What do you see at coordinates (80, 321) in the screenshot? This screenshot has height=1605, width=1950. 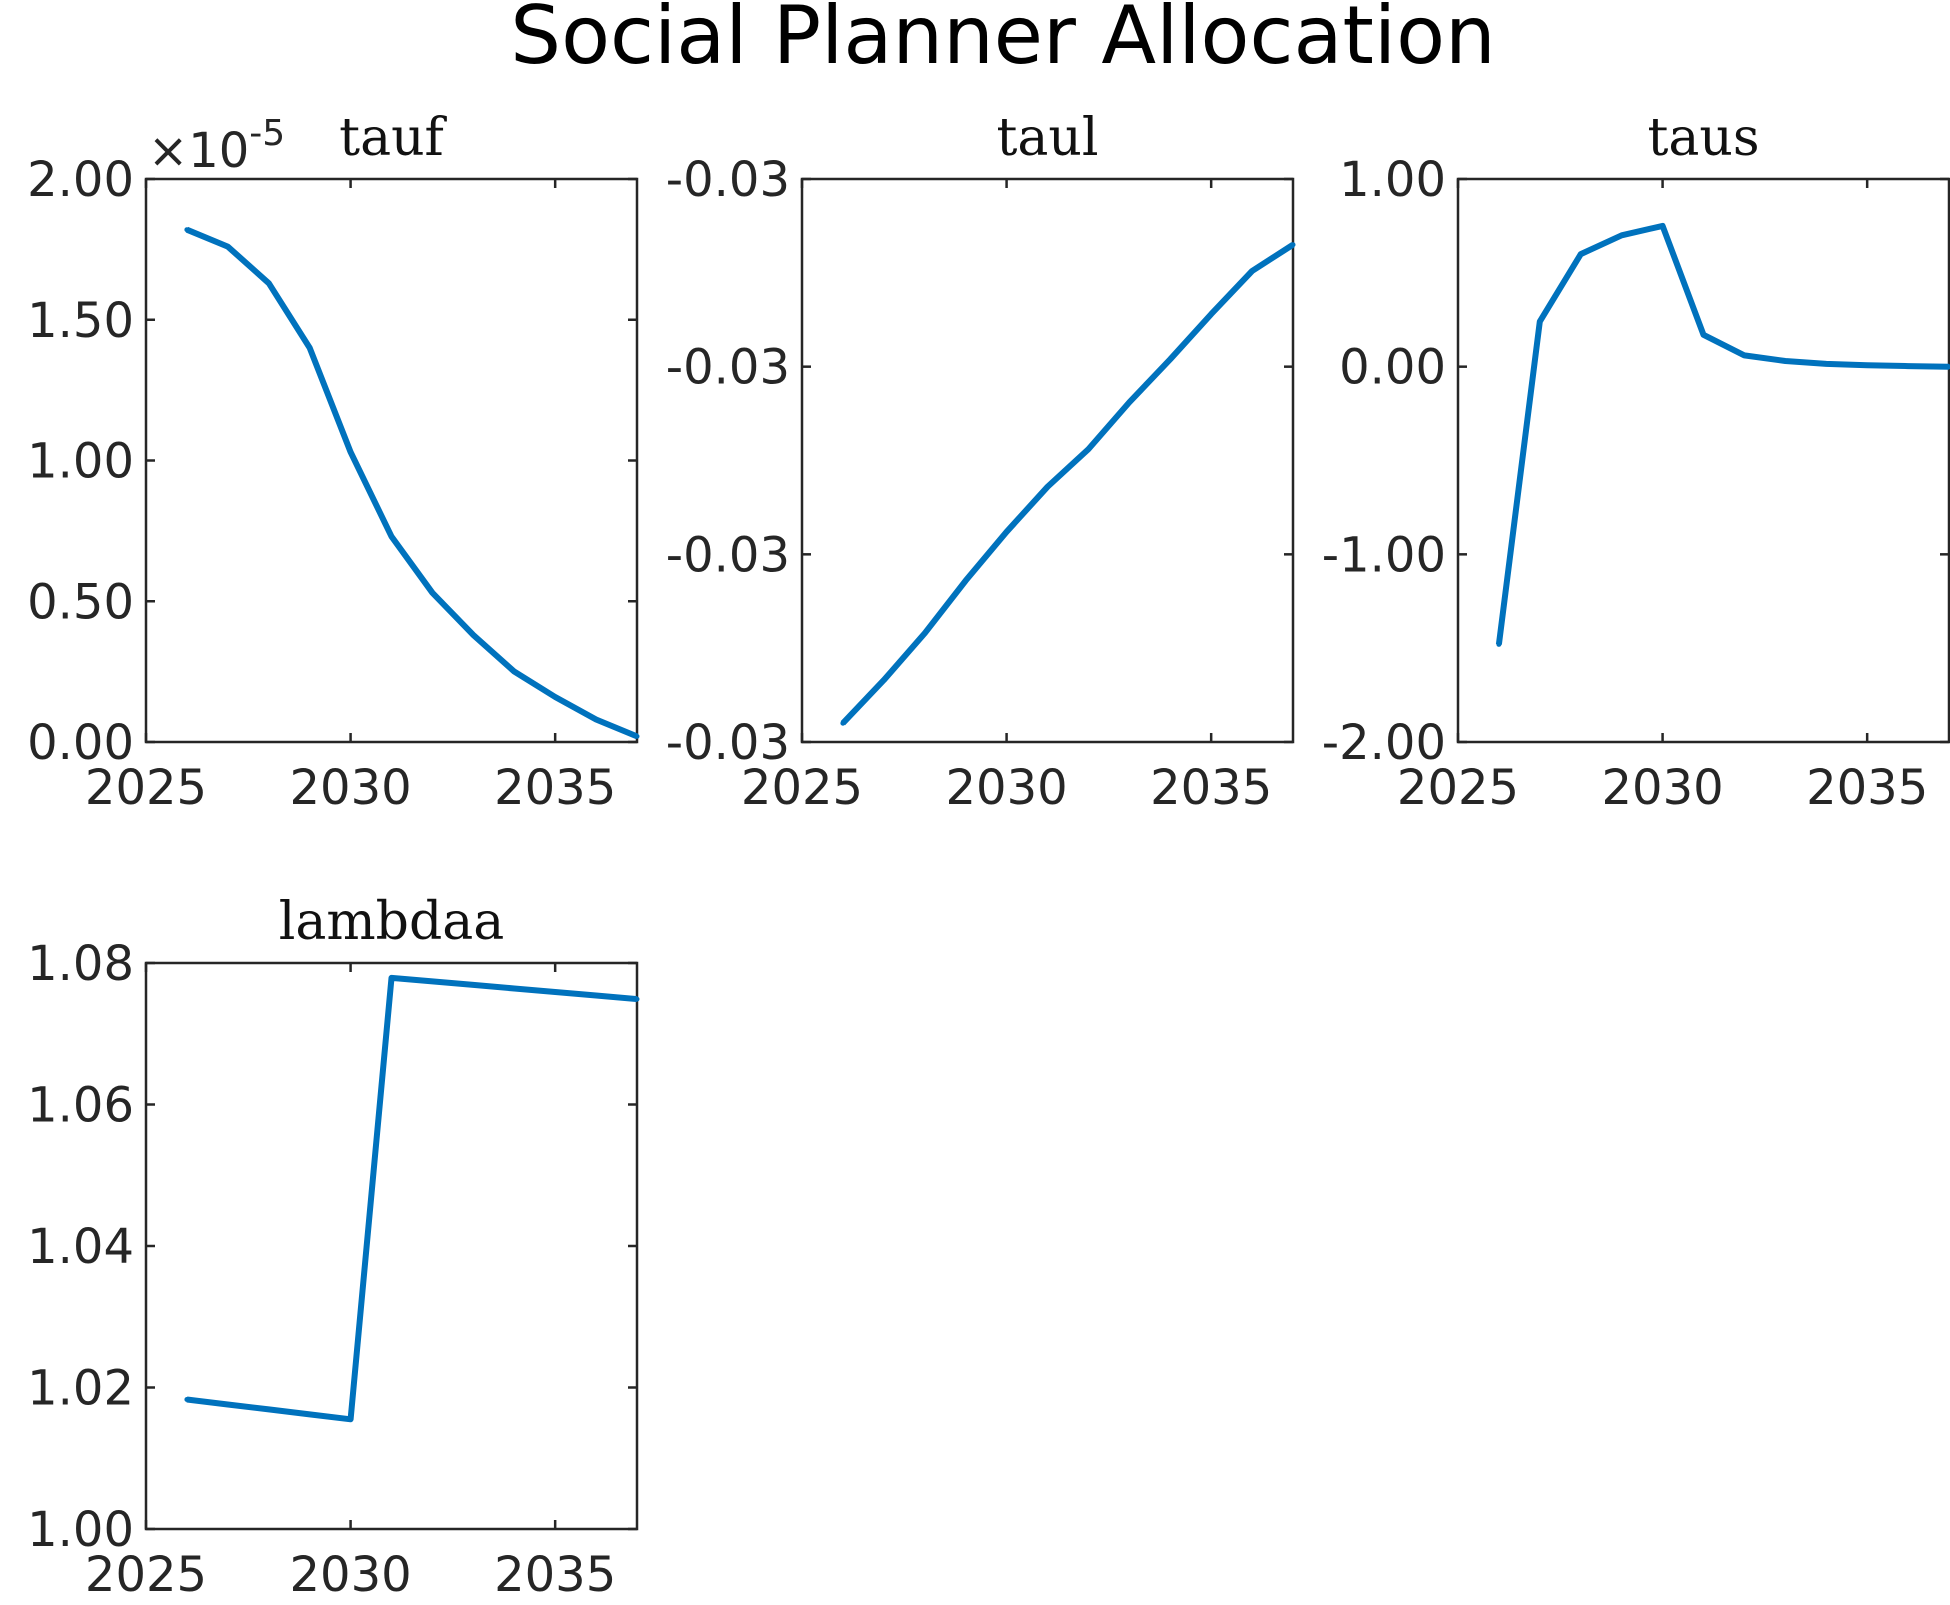 I see `y-tick-label: 1.50` at bounding box center [80, 321].